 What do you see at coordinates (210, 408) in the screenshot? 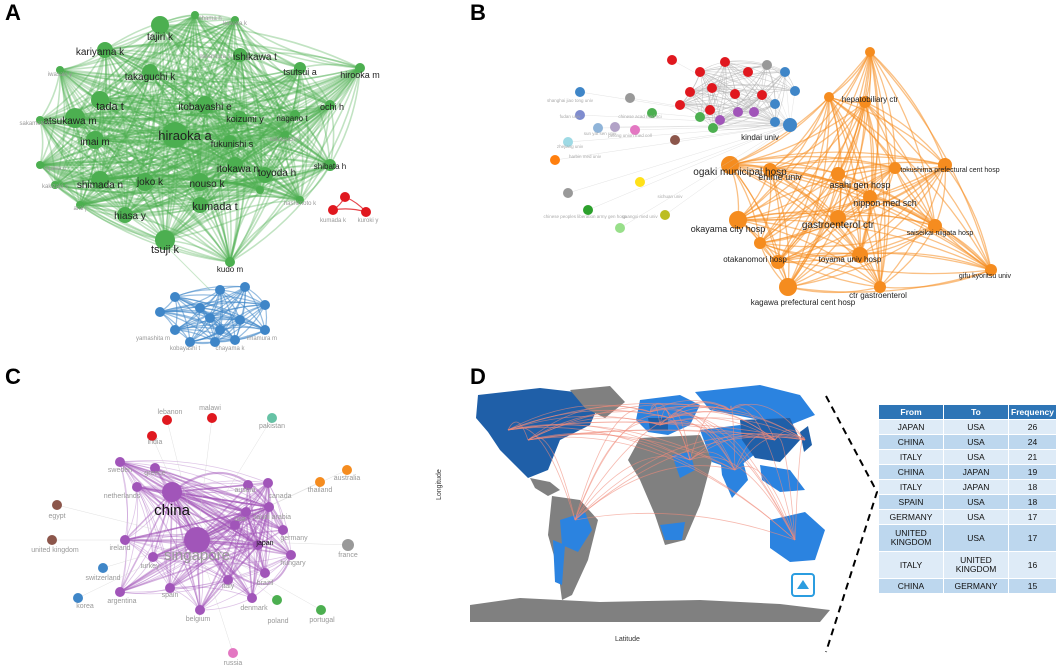
I see `panel-c-node-label: malawi` at bounding box center [210, 408].